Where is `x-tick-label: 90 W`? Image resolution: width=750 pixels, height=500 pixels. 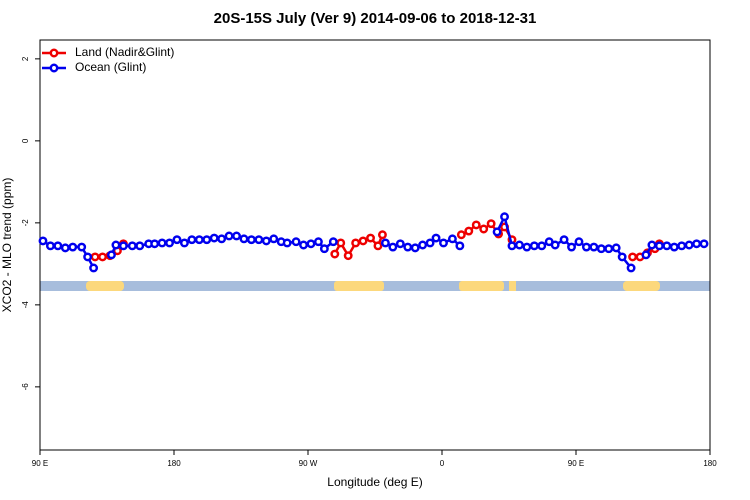 x-tick-label: 90 W is located at coordinates (308, 463).